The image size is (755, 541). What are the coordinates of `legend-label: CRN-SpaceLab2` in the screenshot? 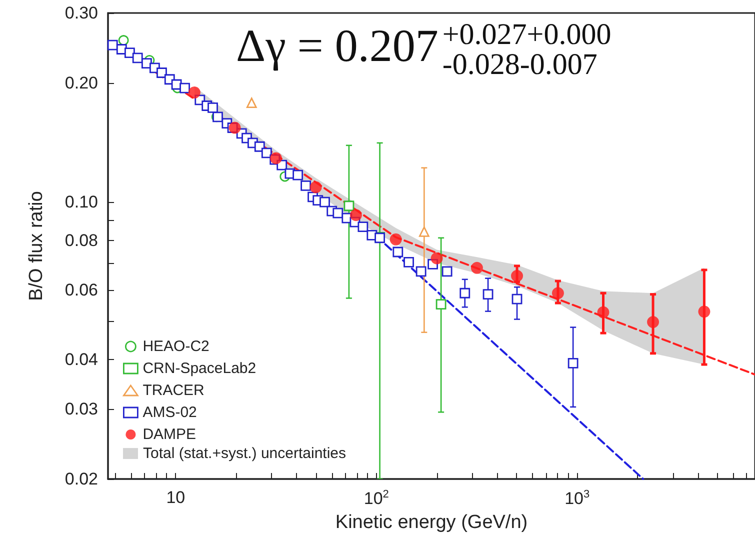 It's located at (199, 368).